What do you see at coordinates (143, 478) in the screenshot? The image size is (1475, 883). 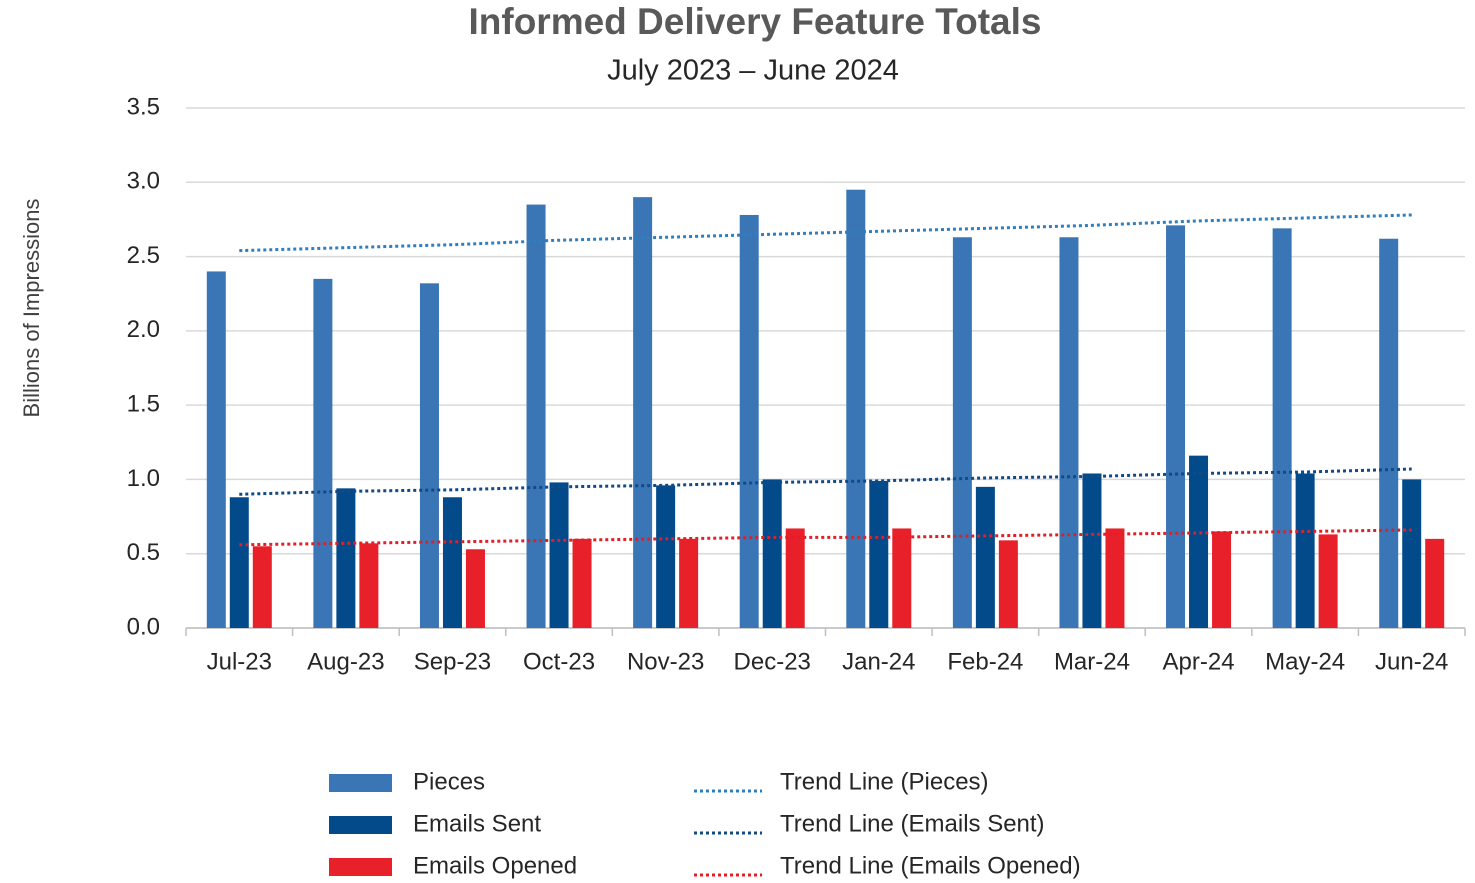 I see `y-tick-label: 1.0` at bounding box center [143, 478].